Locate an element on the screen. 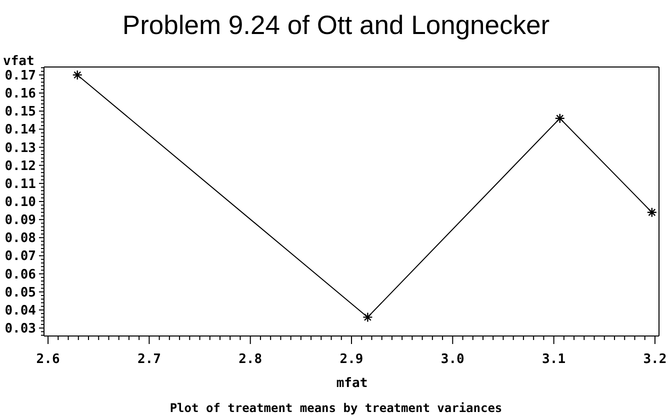 The height and width of the screenshot is (416, 672). y-tick-label: 0.14 is located at coordinates (20, 130).